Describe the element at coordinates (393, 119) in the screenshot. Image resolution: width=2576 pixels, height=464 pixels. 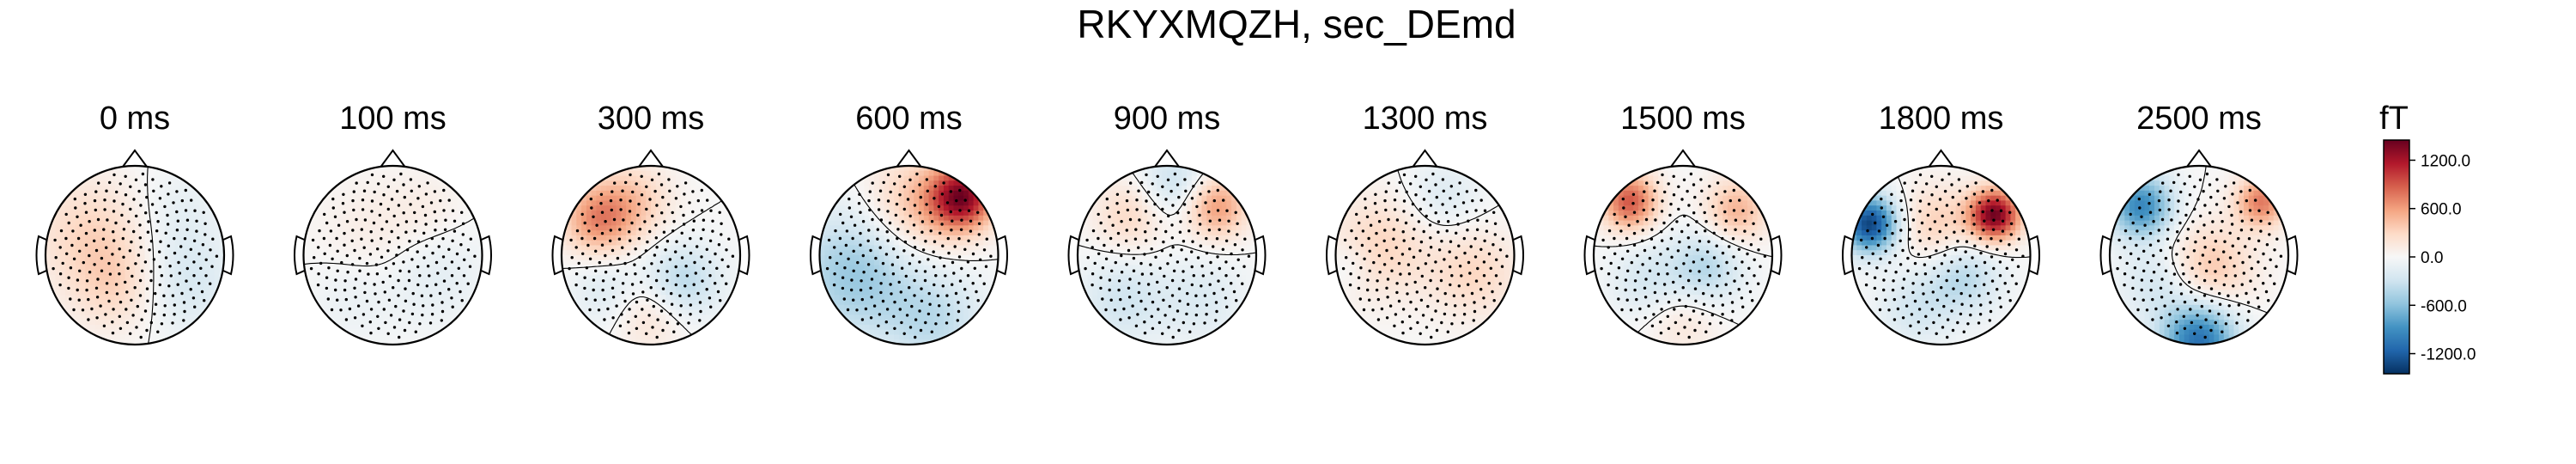
I see `panel-time-label: 100 ms` at that location.